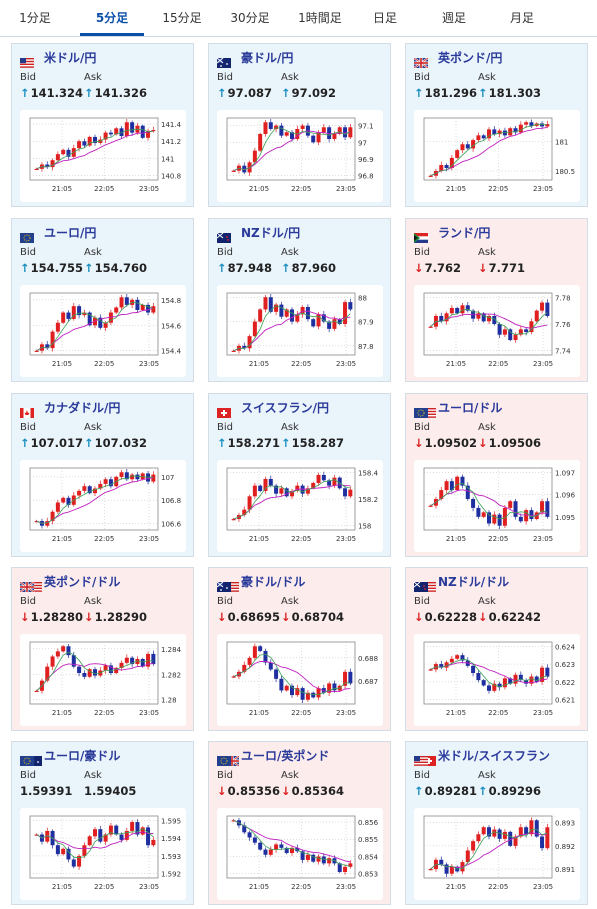 The width and height of the screenshot is (597, 909). I want to click on mini-chart: 88 87.9 87.8 21:05 22:05 23:05, so click(300, 331).